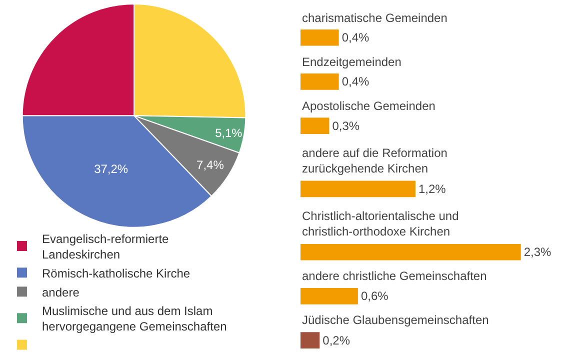  I want to click on y-tick-label: Christlich-altorientalische und christlich-orthodoxe Kirchen, so click(380, 224).